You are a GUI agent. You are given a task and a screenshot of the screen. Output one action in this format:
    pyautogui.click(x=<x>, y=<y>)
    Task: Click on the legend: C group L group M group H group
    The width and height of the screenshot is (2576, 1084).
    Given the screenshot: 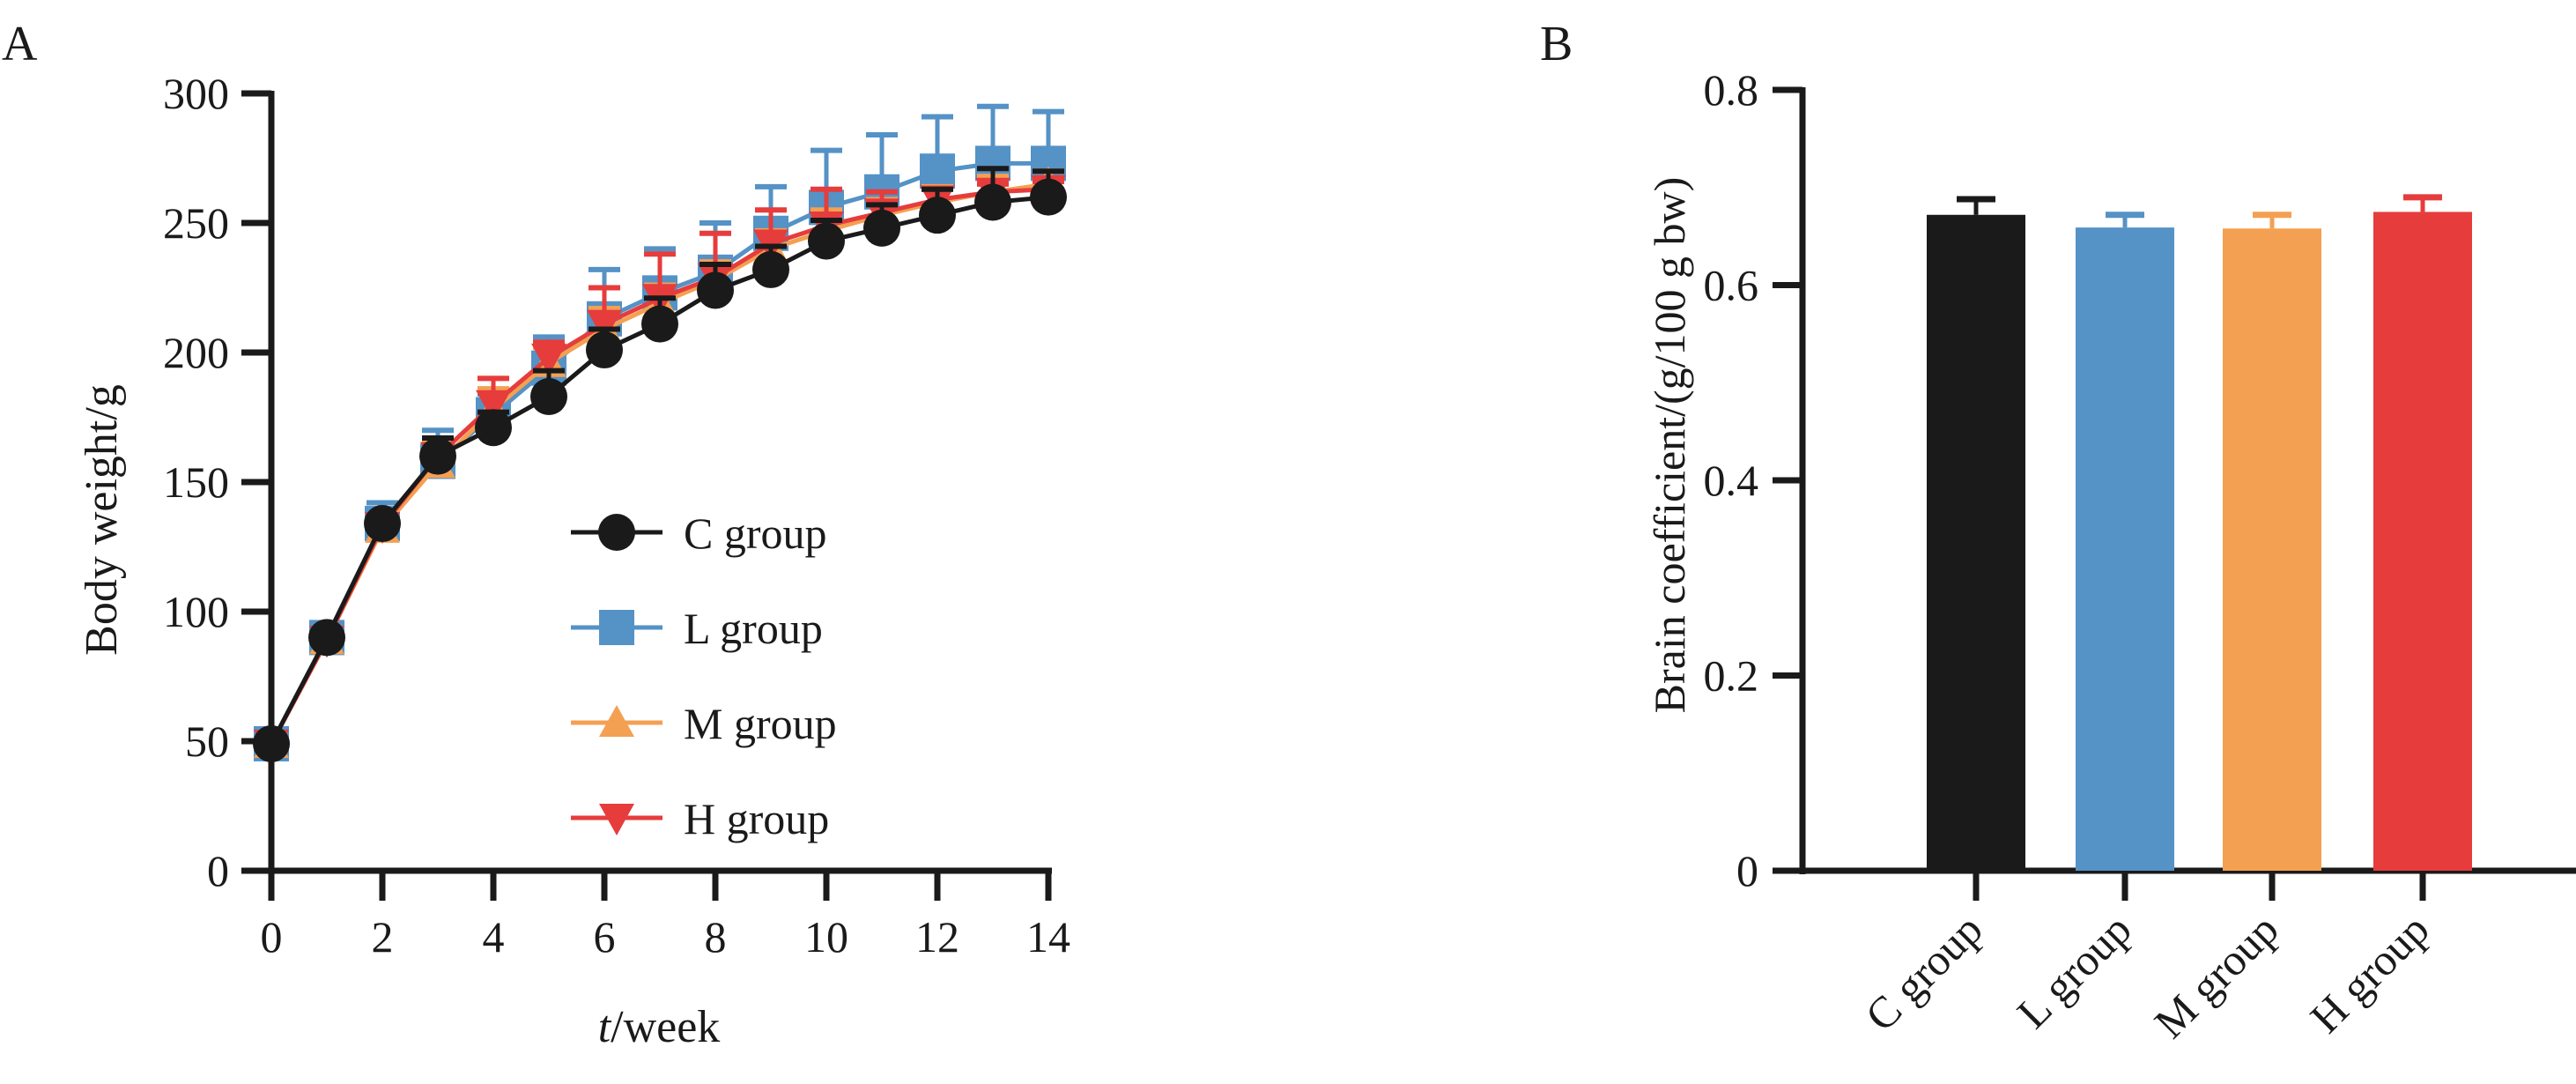 What is the action you would take?
    pyautogui.click(x=704, y=676)
    